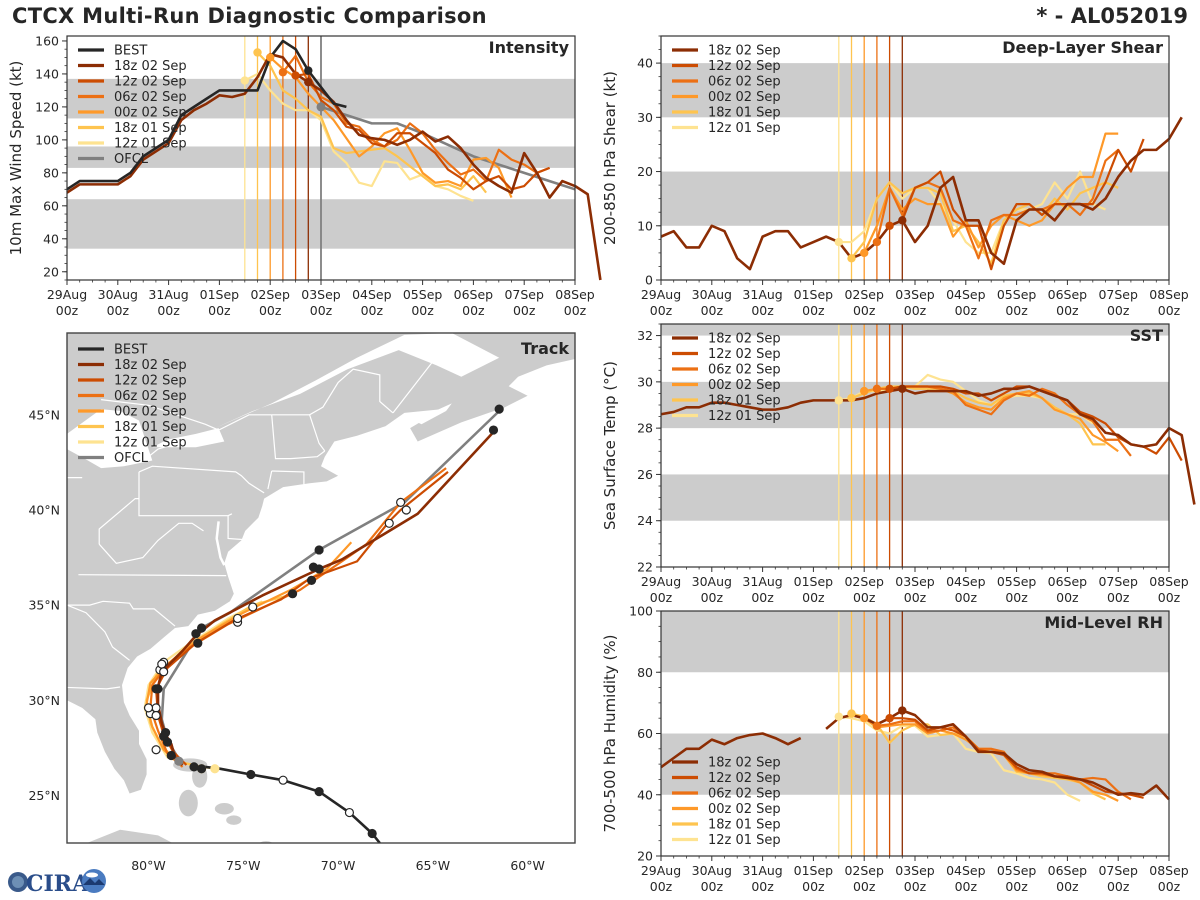 The height and width of the screenshot is (900, 1200). What do you see at coordinates (47, 139) in the screenshot?
I see `y-tick-label: 100` at bounding box center [47, 139].